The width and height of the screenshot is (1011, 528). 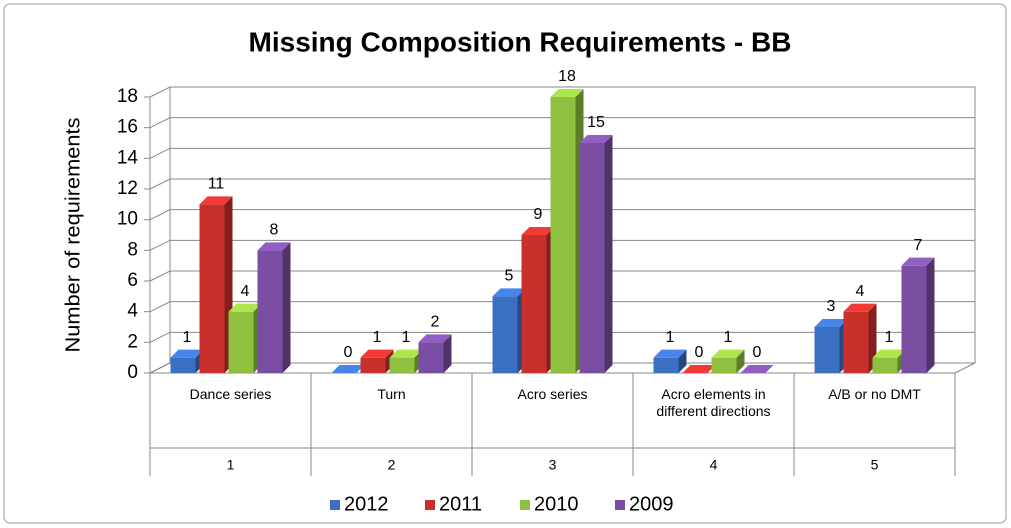 I want to click on y-axis-label: Number of requirements, so click(x=73, y=235).